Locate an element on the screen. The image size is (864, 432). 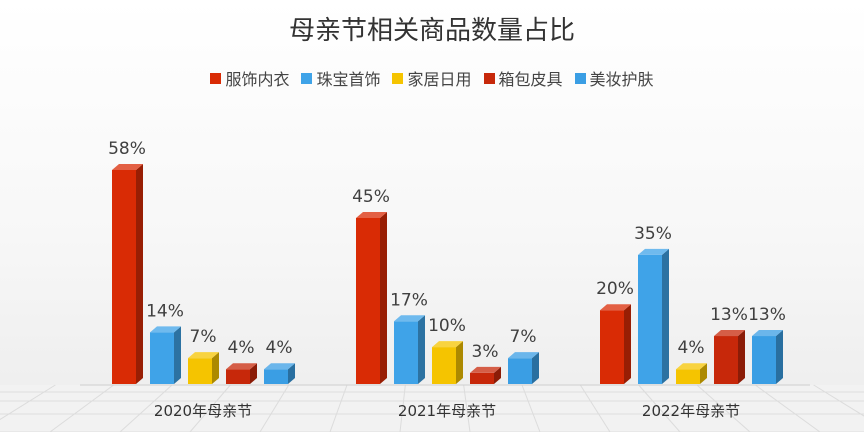
legend-item: 珠宝首饰 is located at coordinates (340, 78).